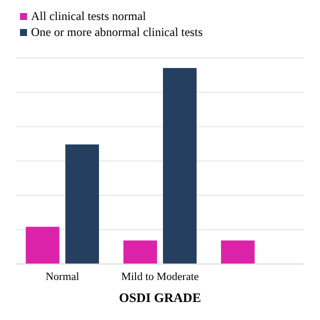 This screenshot has width=320, height=320. What do you see at coordinates (89, 16) in the screenshot?
I see `legend-label: All clinical tests normal` at bounding box center [89, 16].